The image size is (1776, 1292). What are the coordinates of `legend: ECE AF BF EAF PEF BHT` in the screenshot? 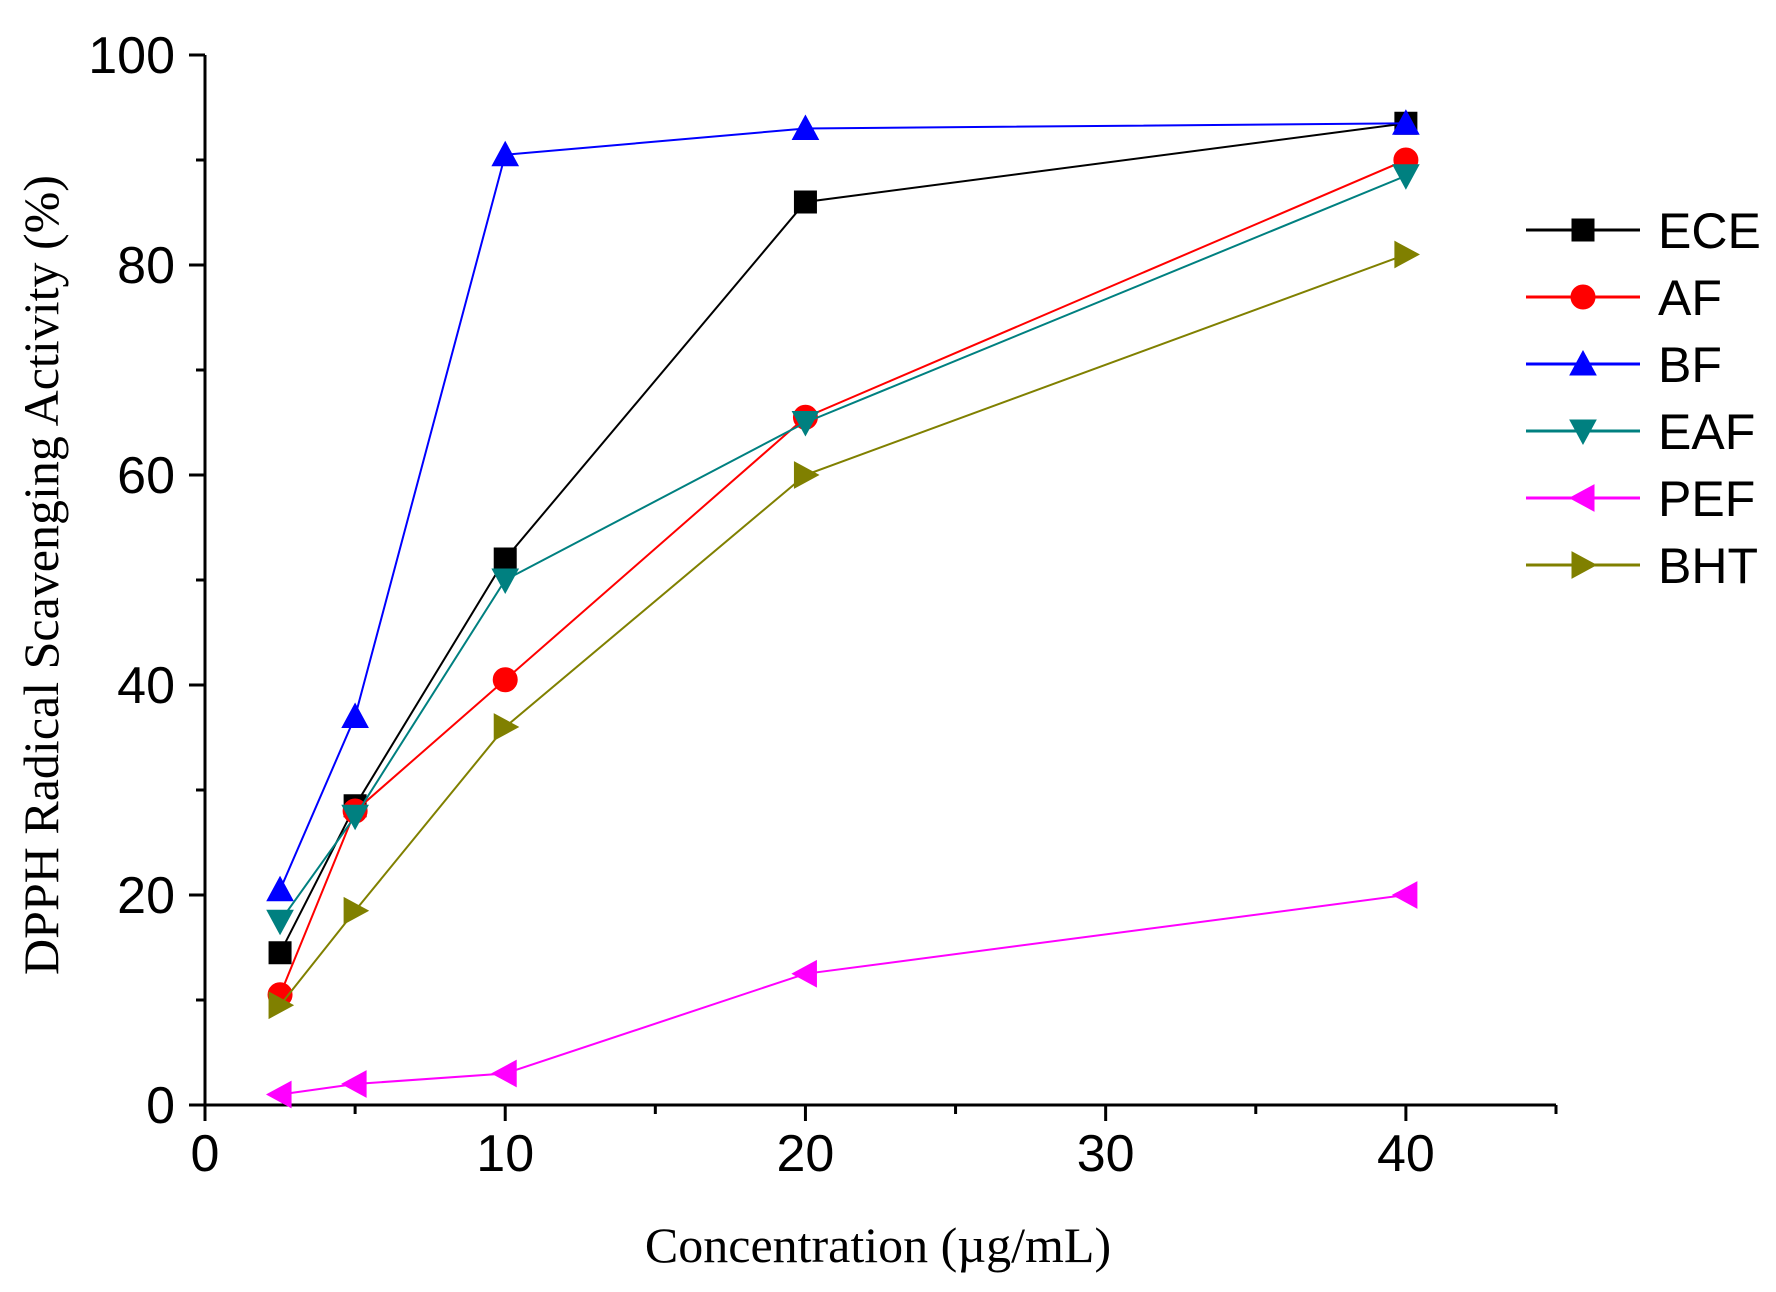 It's located at (1643, 398).